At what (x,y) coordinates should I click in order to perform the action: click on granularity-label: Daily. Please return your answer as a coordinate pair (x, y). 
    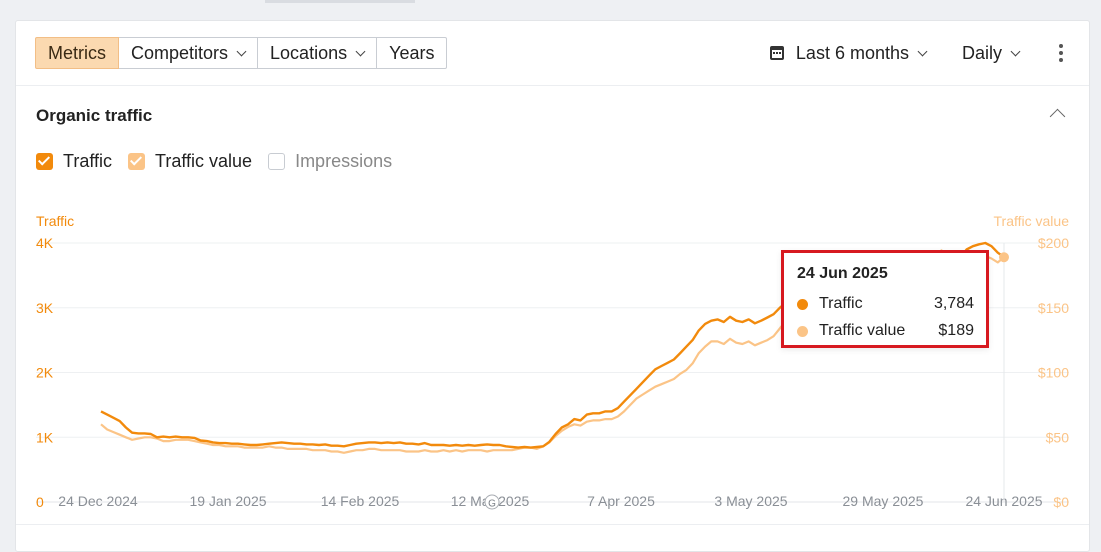
    Looking at the image, I should click on (981, 52).